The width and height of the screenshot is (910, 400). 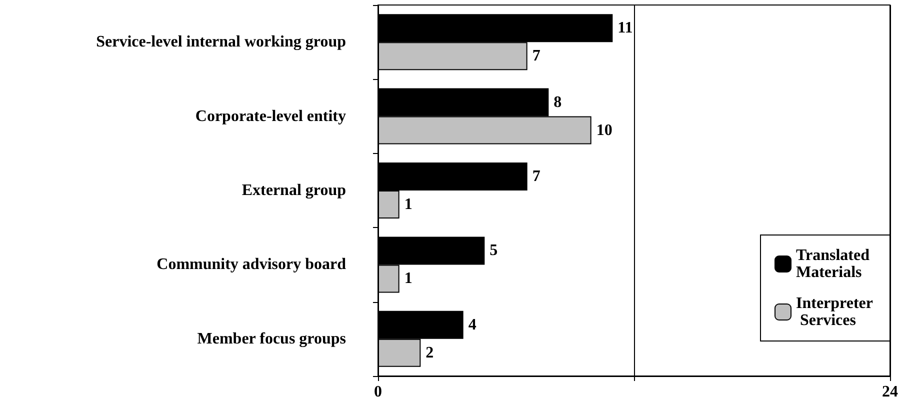 What do you see at coordinates (251, 265) in the screenshot?
I see `y-tick-label: Community advisory board` at bounding box center [251, 265].